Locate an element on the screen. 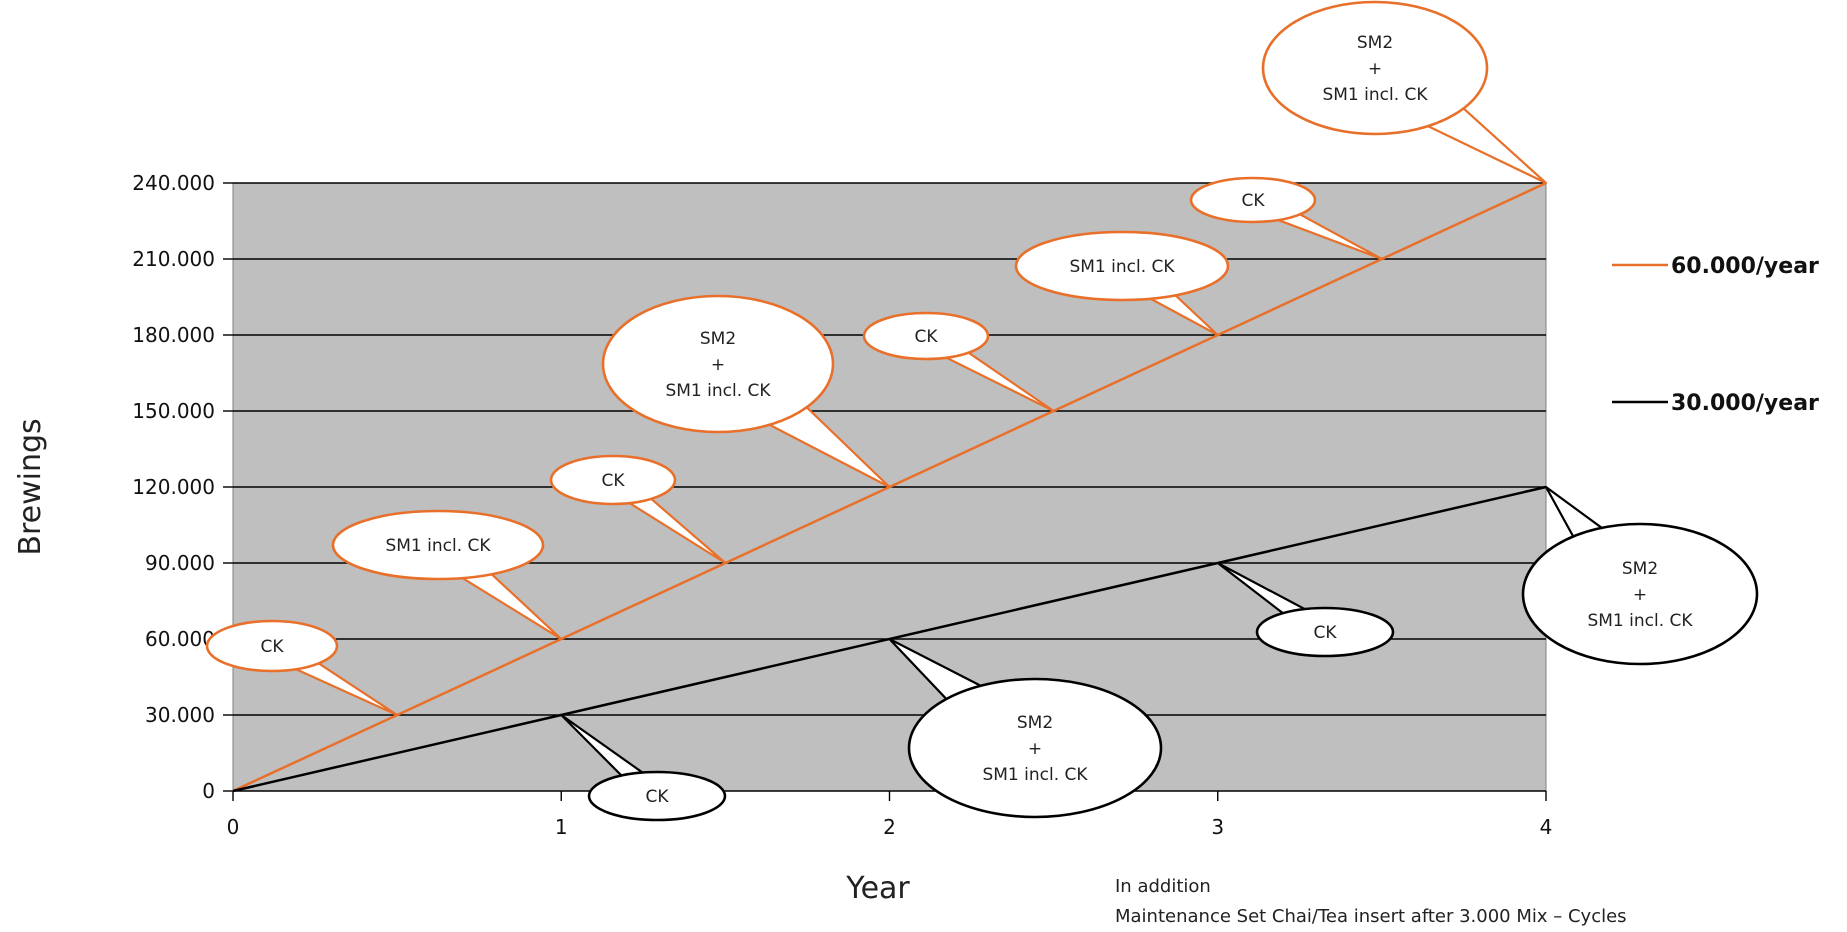  y-tick-label: 240.000 is located at coordinates (173, 183).